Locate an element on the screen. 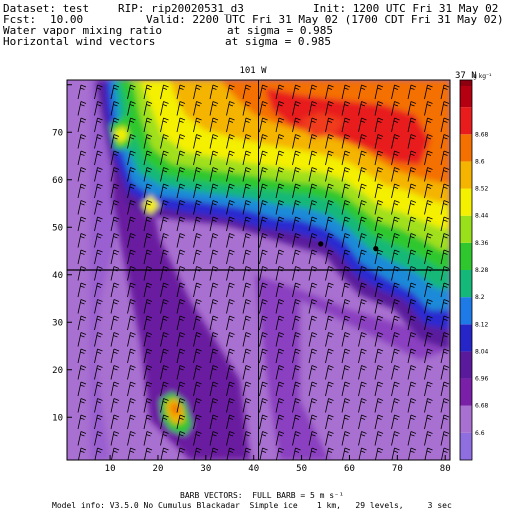 The height and width of the screenshot is (512, 512). x-tick-label-6: 70 is located at coordinates (397, 469).